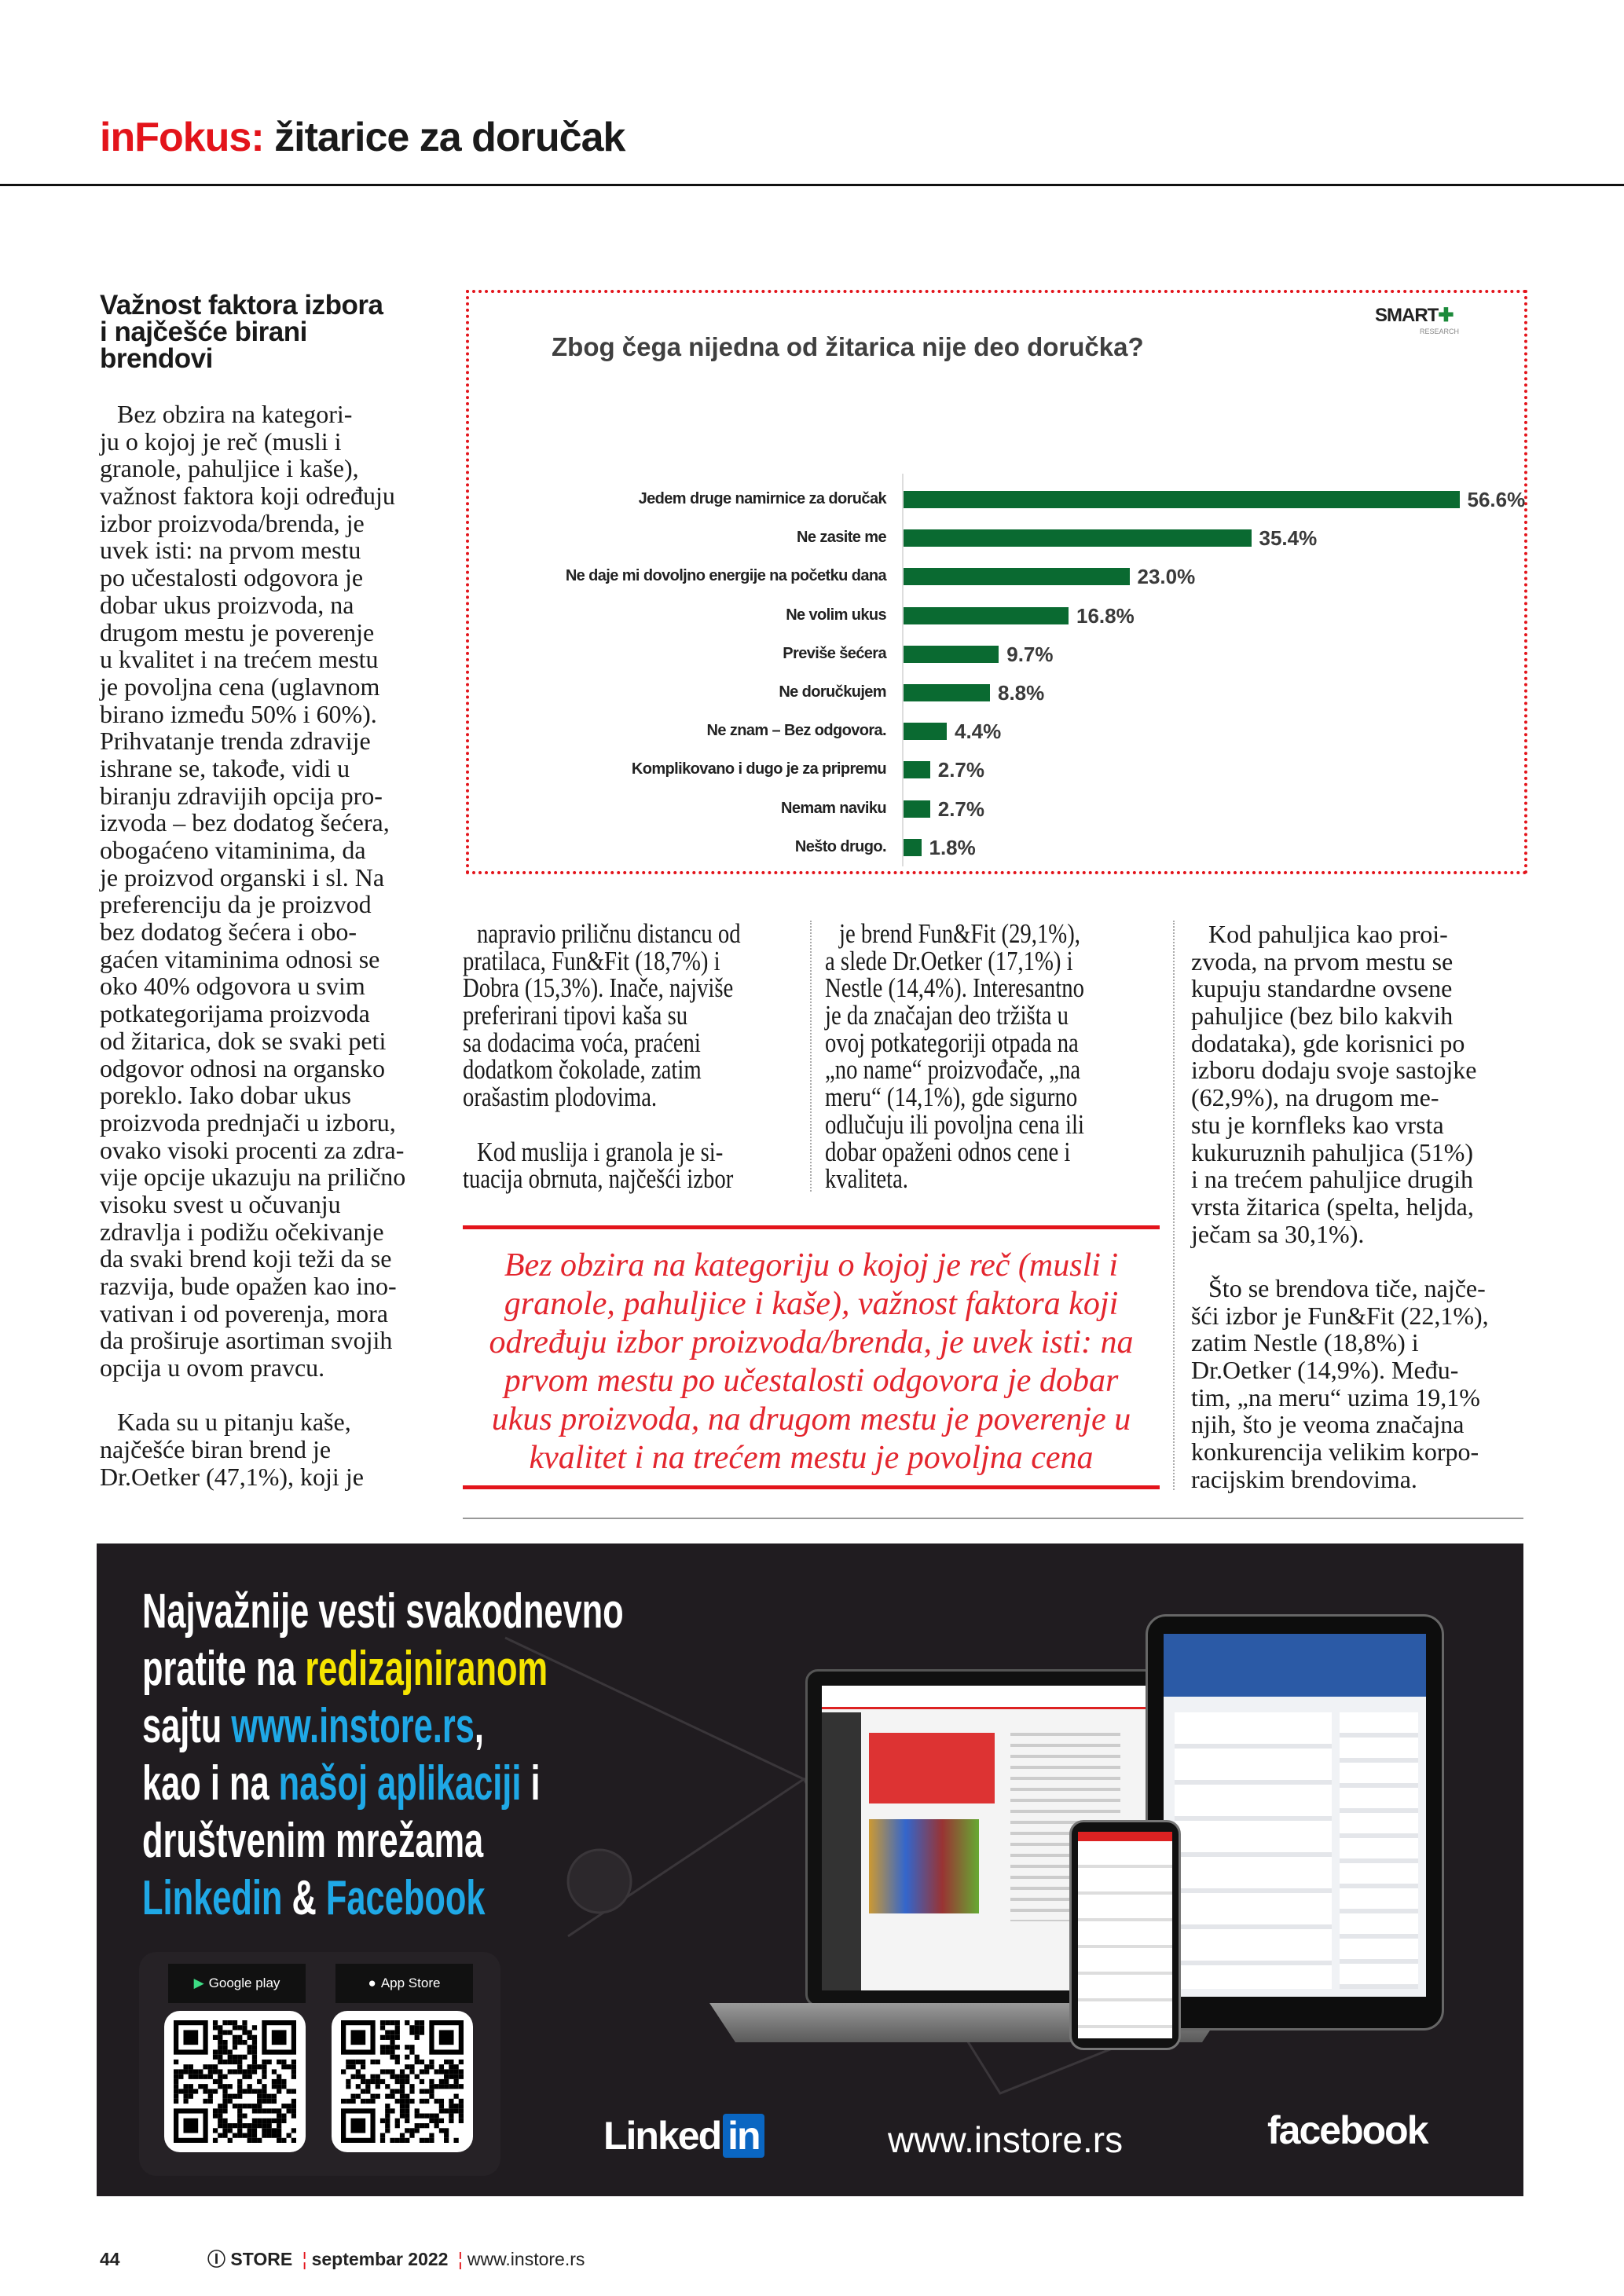 The width and height of the screenshot is (1624, 2296). What do you see at coordinates (952, 1042) in the screenshot?
I see `text-line: ovoj potkategoriji otpada na` at bounding box center [952, 1042].